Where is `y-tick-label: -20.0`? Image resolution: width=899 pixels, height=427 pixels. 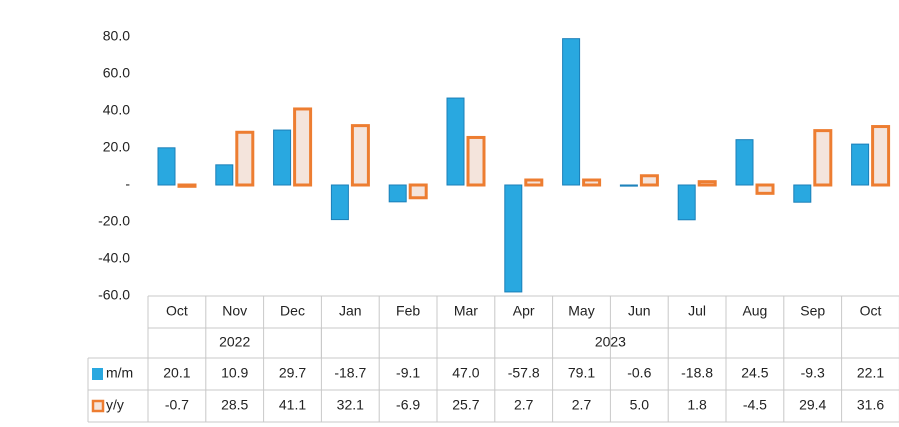
y-tick-label: -20.0 is located at coordinates (114, 221).